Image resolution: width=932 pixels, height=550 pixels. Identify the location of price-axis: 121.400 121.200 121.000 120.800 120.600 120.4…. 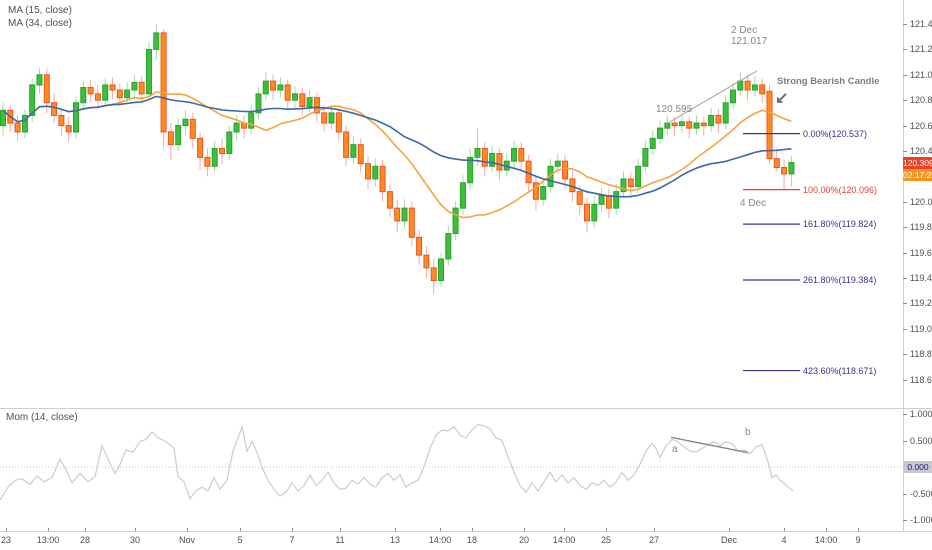
(917, 265).